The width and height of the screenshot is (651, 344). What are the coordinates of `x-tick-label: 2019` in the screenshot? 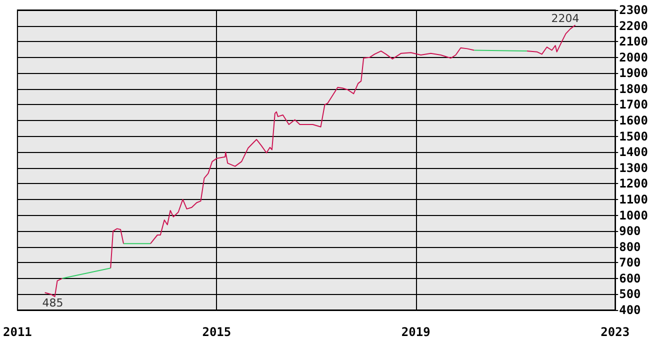 It's located at (415, 332).